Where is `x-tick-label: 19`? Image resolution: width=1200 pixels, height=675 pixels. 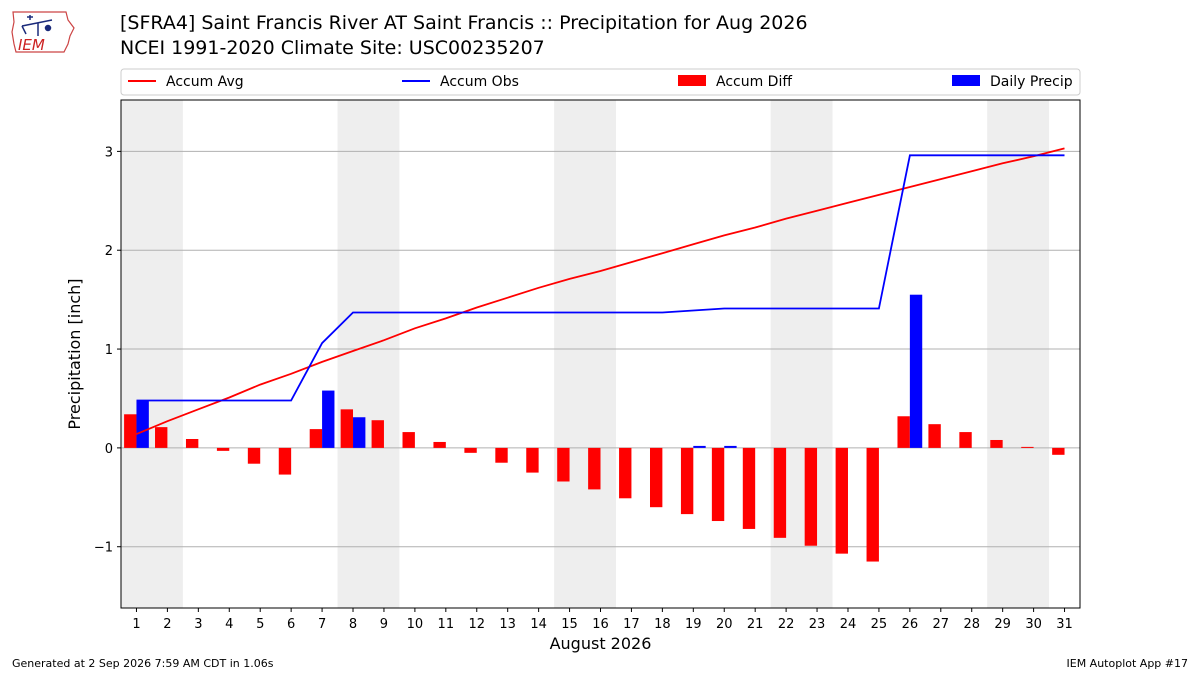
x-tick-label: 19 is located at coordinates (693, 624).